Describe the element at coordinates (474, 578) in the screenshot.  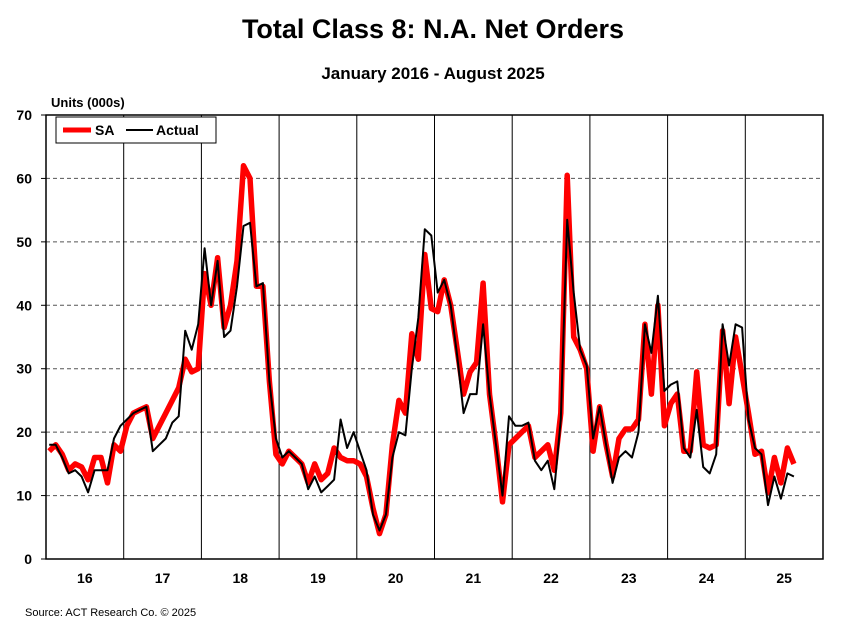
I see `x-tick-label: 21` at that location.